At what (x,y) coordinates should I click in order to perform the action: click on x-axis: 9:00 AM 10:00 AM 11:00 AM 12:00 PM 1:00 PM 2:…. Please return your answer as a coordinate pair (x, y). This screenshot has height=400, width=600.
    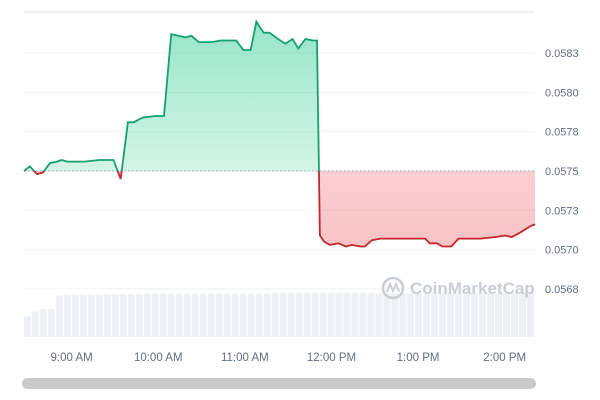
    Looking at the image, I should click on (289, 358).